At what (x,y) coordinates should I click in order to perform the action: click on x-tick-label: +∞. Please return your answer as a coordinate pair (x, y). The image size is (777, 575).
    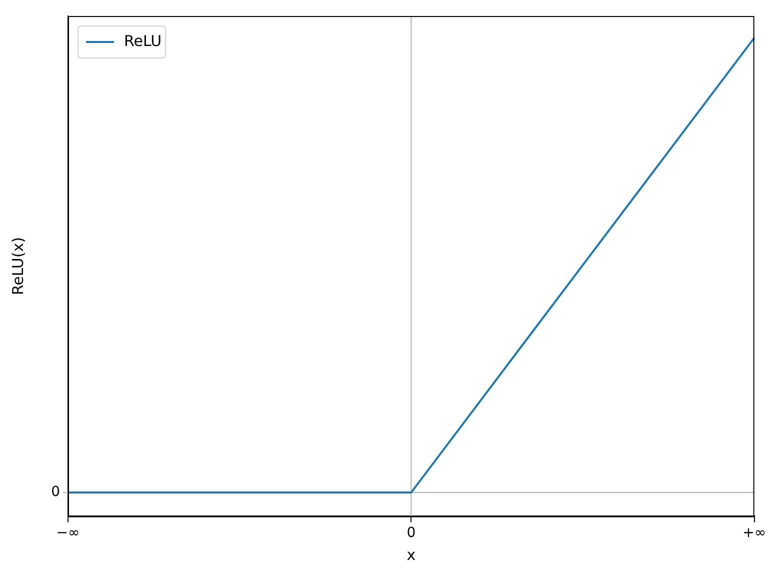
    Looking at the image, I should click on (754, 533).